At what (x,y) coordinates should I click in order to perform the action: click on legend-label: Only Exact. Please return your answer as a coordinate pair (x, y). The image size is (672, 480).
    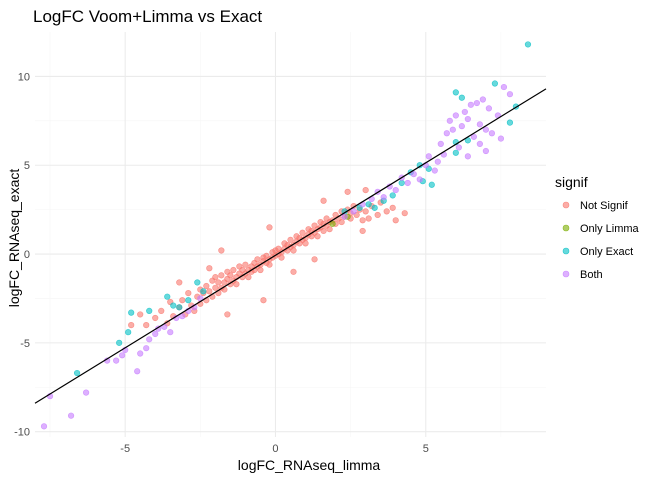
    Looking at the image, I should click on (606, 252).